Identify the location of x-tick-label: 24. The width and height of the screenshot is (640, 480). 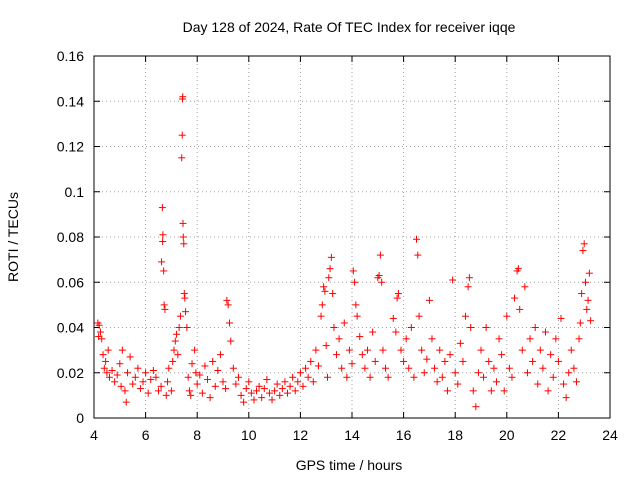
(610, 435).